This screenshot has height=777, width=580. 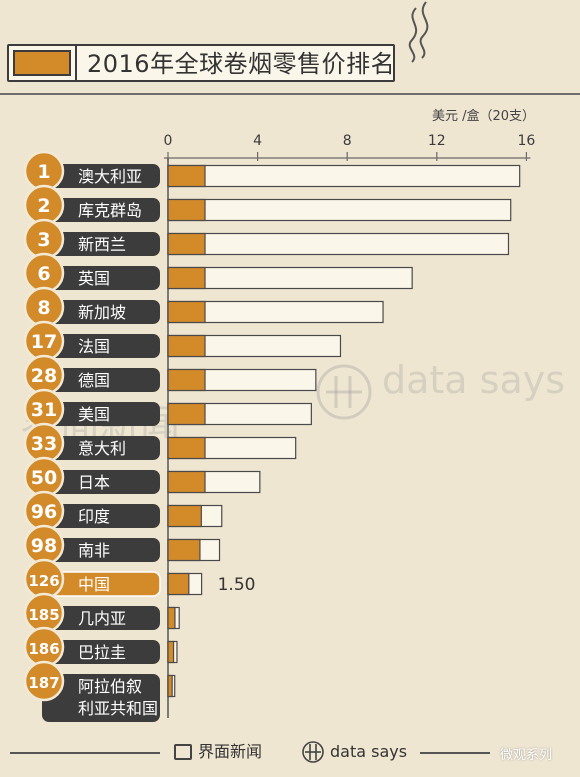 I want to click on title-swatch, so click(x=42, y=63).